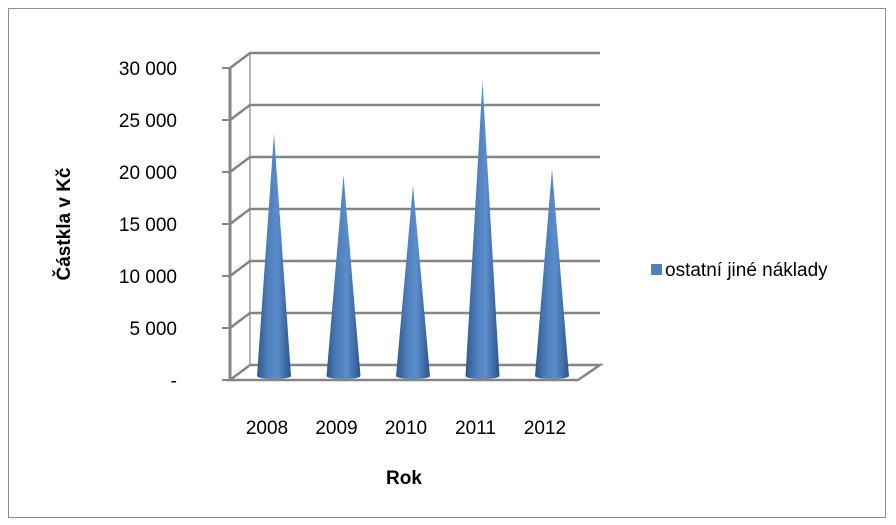 This screenshot has height=525, width=896. What do you see at coordinates (404, 478) in the screenshot?
I see `x-axis-title: Rok` at bounding box center [404, 478].